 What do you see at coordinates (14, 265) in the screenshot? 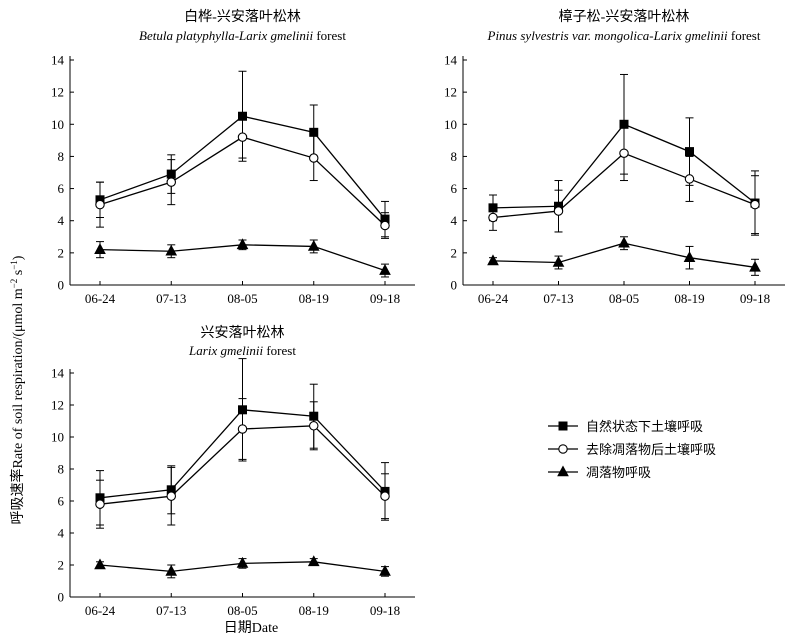
I see `y-axis-label-sup2: −1` at bounding box center [14, 265].